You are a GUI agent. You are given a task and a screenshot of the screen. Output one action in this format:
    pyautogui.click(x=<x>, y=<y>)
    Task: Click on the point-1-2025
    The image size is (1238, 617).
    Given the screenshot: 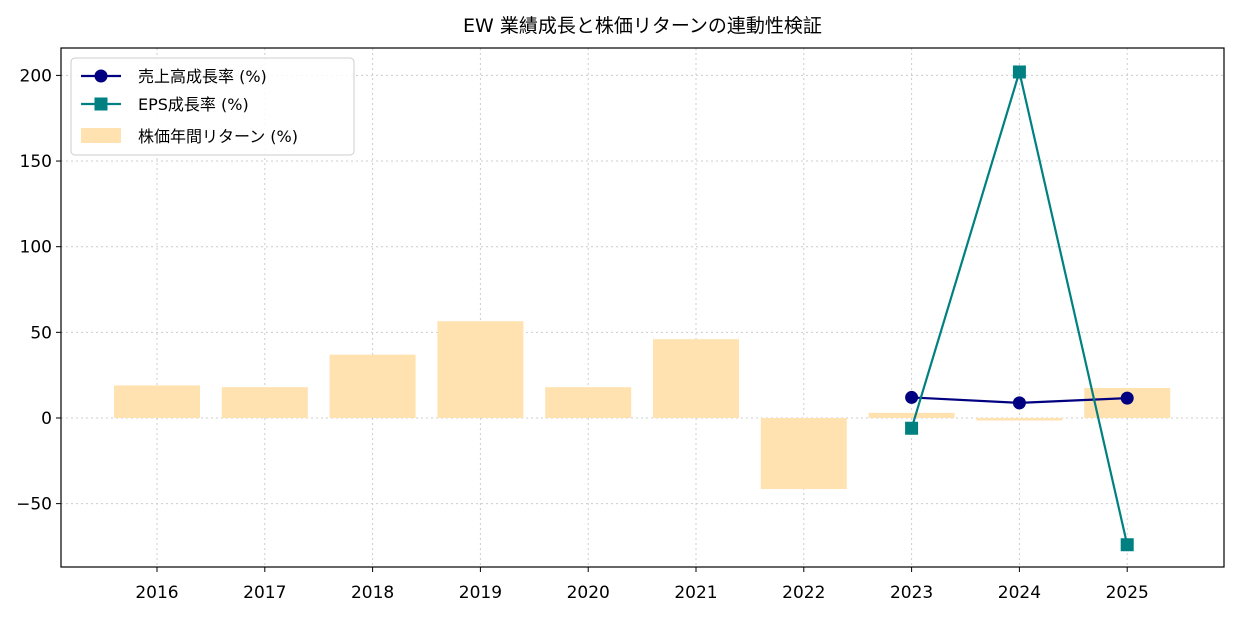 What is the action you would take?
    pyautogui.click(x=1127, y=398)
    